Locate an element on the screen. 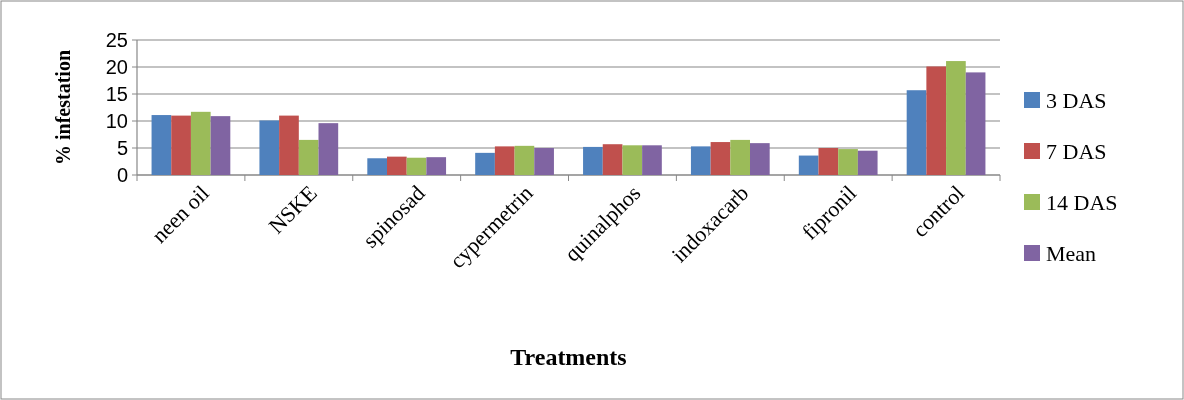 This screenshot has height=400, width=1184. x-axis-title: Treatments is located at coordinates (568, 357).